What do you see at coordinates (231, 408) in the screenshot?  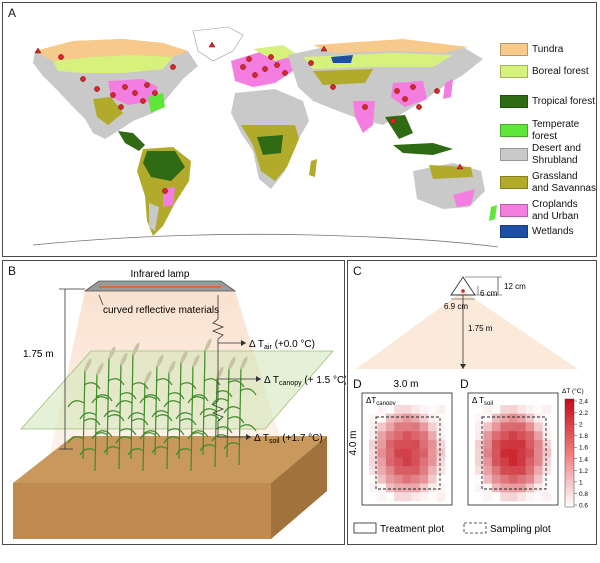 I see `soil-leader` at bounding box center [231, 408].